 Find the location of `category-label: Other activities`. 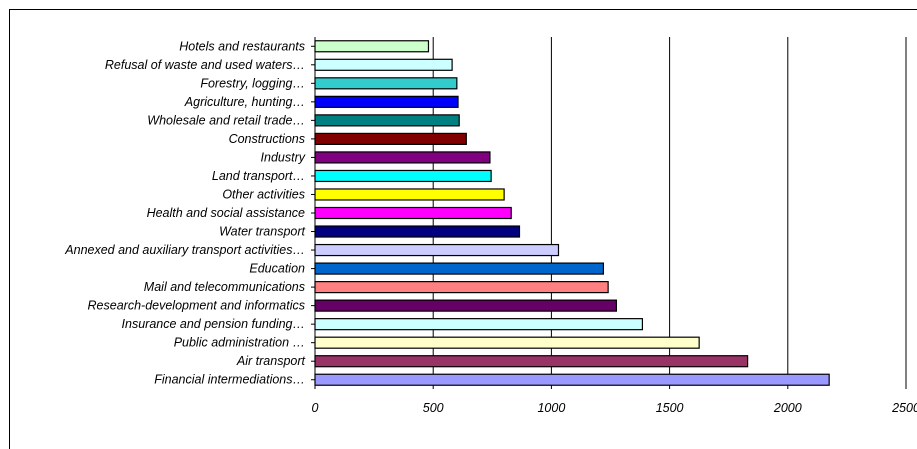

category-label: Other activities is located at coordinates (263, 194).